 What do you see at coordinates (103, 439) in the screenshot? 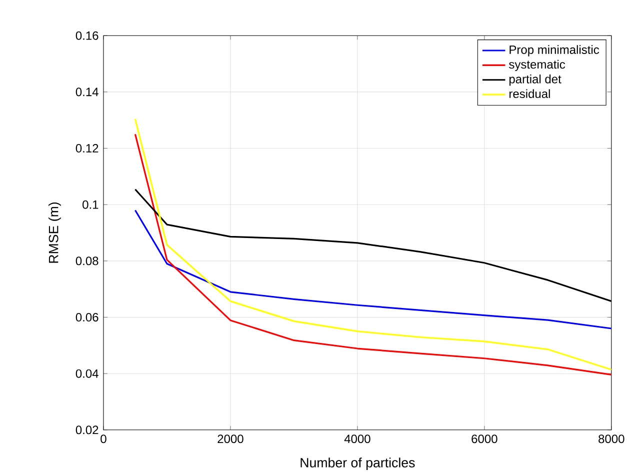
I see `x-tick-label: 0` at bounding box center [103, 439].